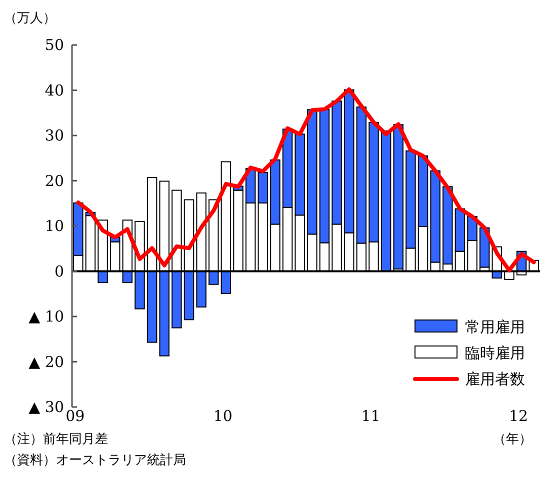 This screenshot has width=545, height=493. Describe the element at coordinates (54, 90) in the screenshot. I see `y-tick-label: 40` at that location.